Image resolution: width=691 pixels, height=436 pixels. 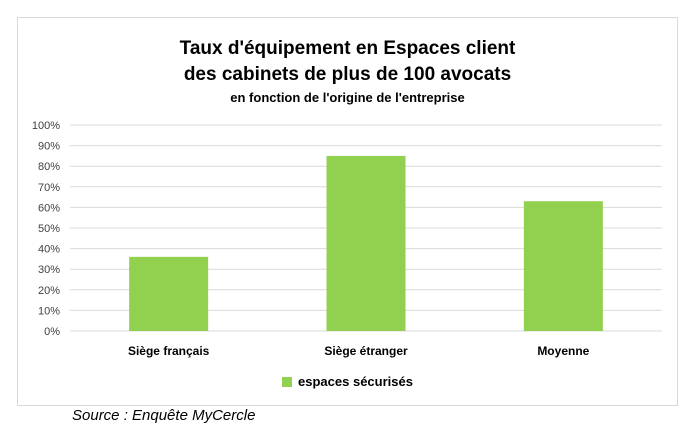 I want to click on legend-label: espaces sécurisés, so click(x=355, y=381).